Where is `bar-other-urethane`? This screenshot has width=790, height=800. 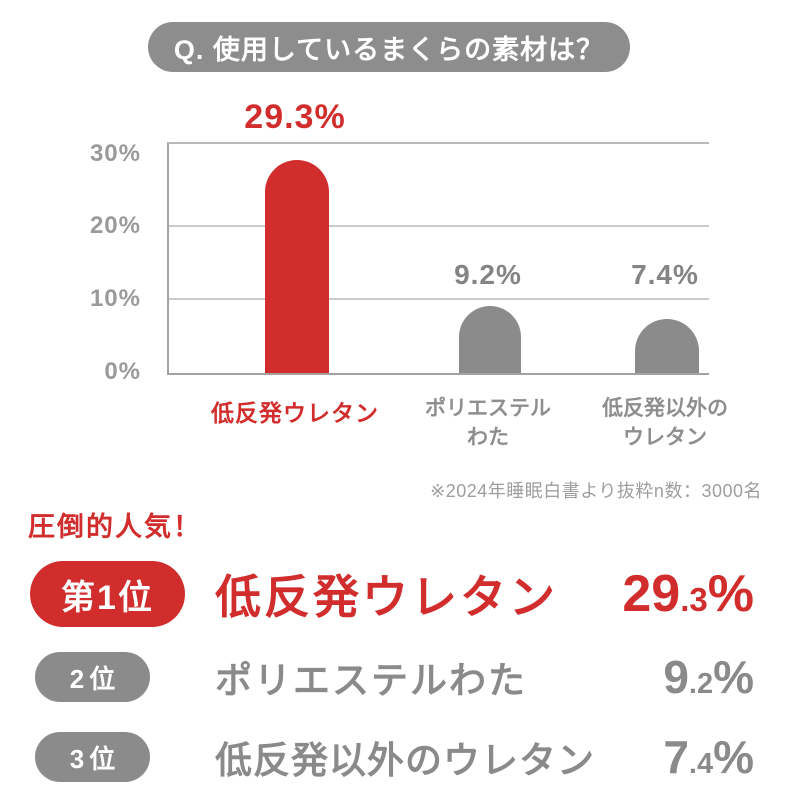
bar-other-urethane is located at coordinates (667, 346).